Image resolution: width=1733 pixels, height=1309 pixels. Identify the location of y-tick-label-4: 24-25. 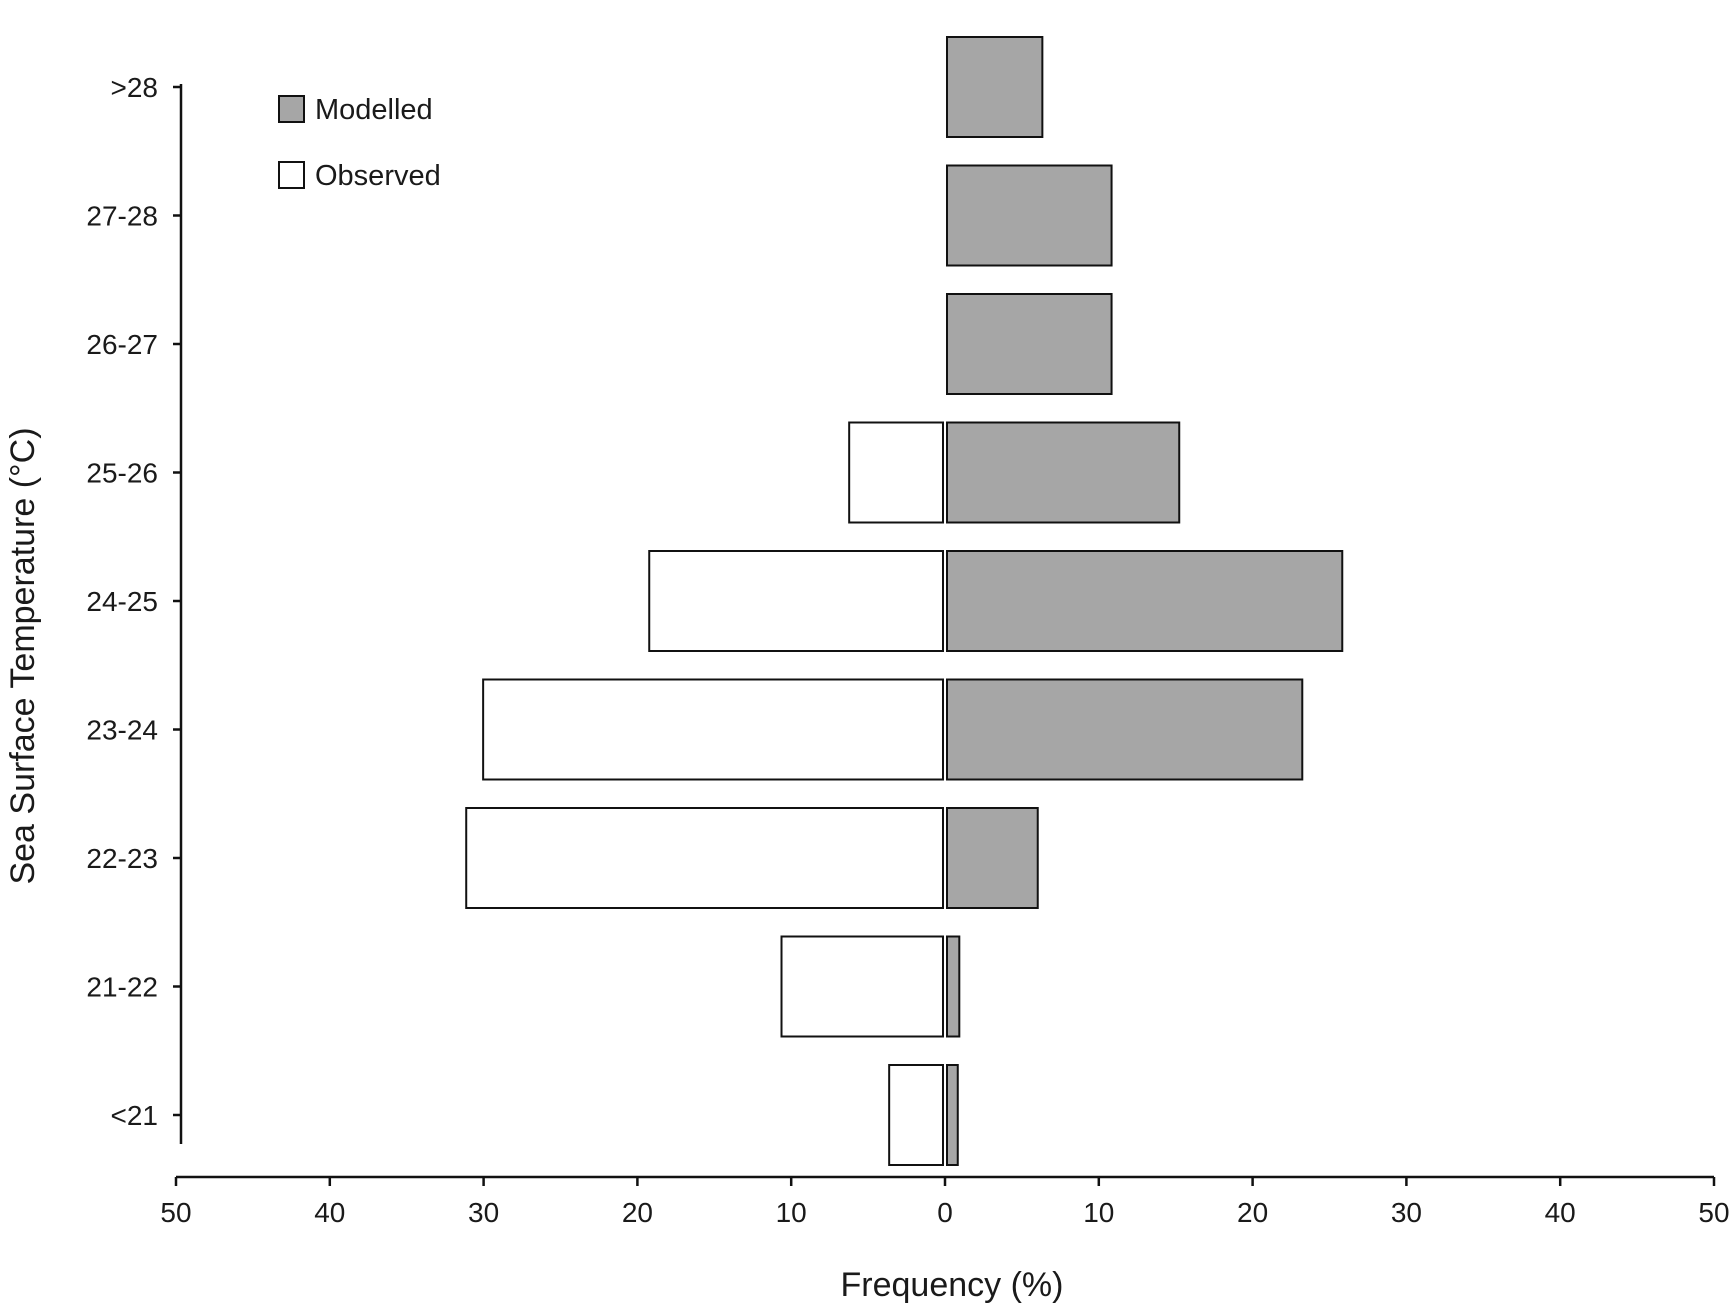
(122, 601).